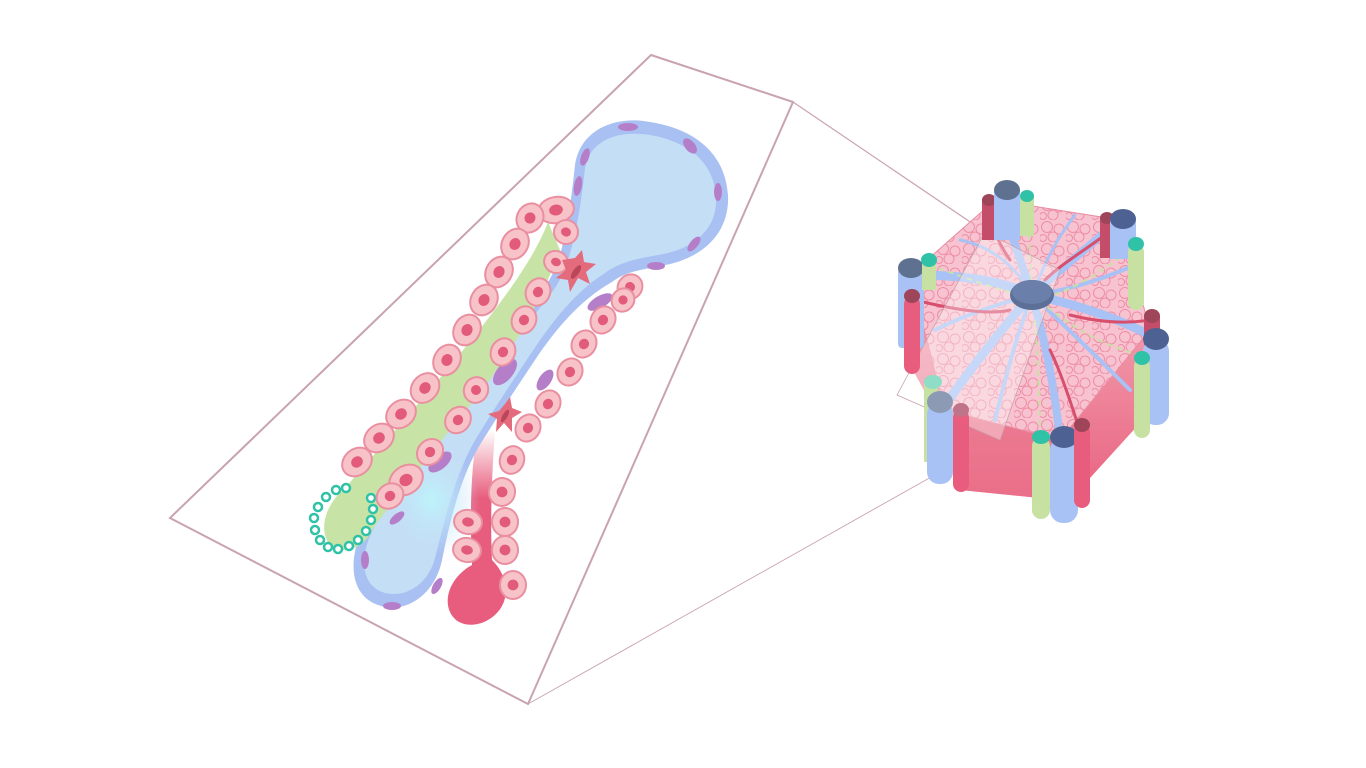 The image size is (1366, 768). Describe the element at coordinates (1002, 450) in the screenshot. I see `lobule-side-wall-front` at that location.